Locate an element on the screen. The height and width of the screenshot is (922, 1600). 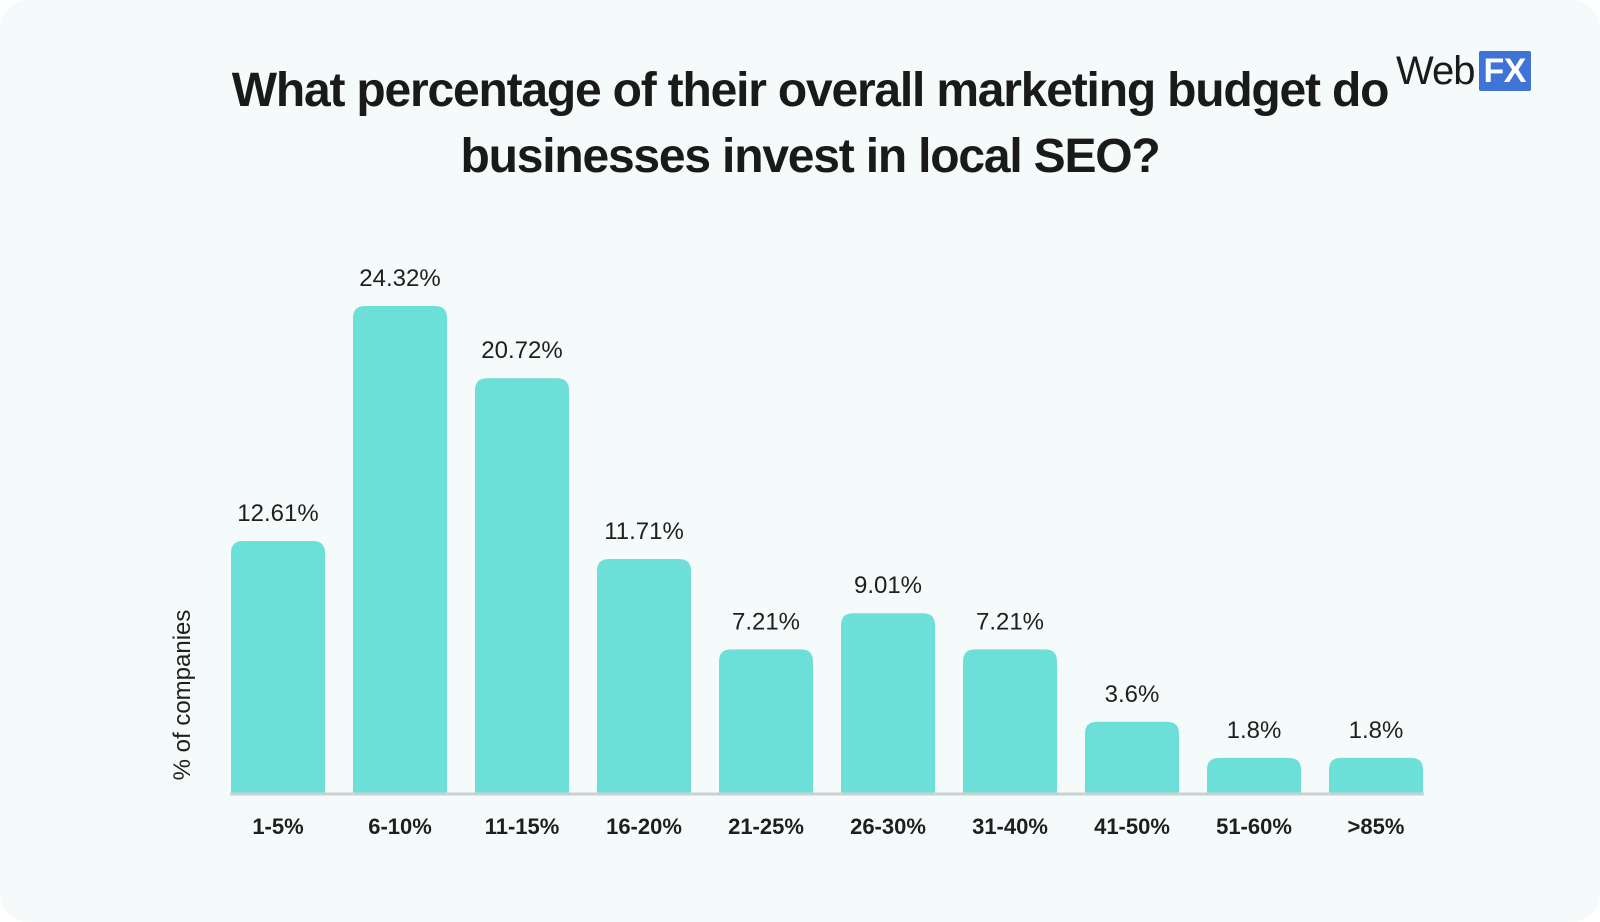
category-label: 31-40% is located at coordinates (1010, 826).